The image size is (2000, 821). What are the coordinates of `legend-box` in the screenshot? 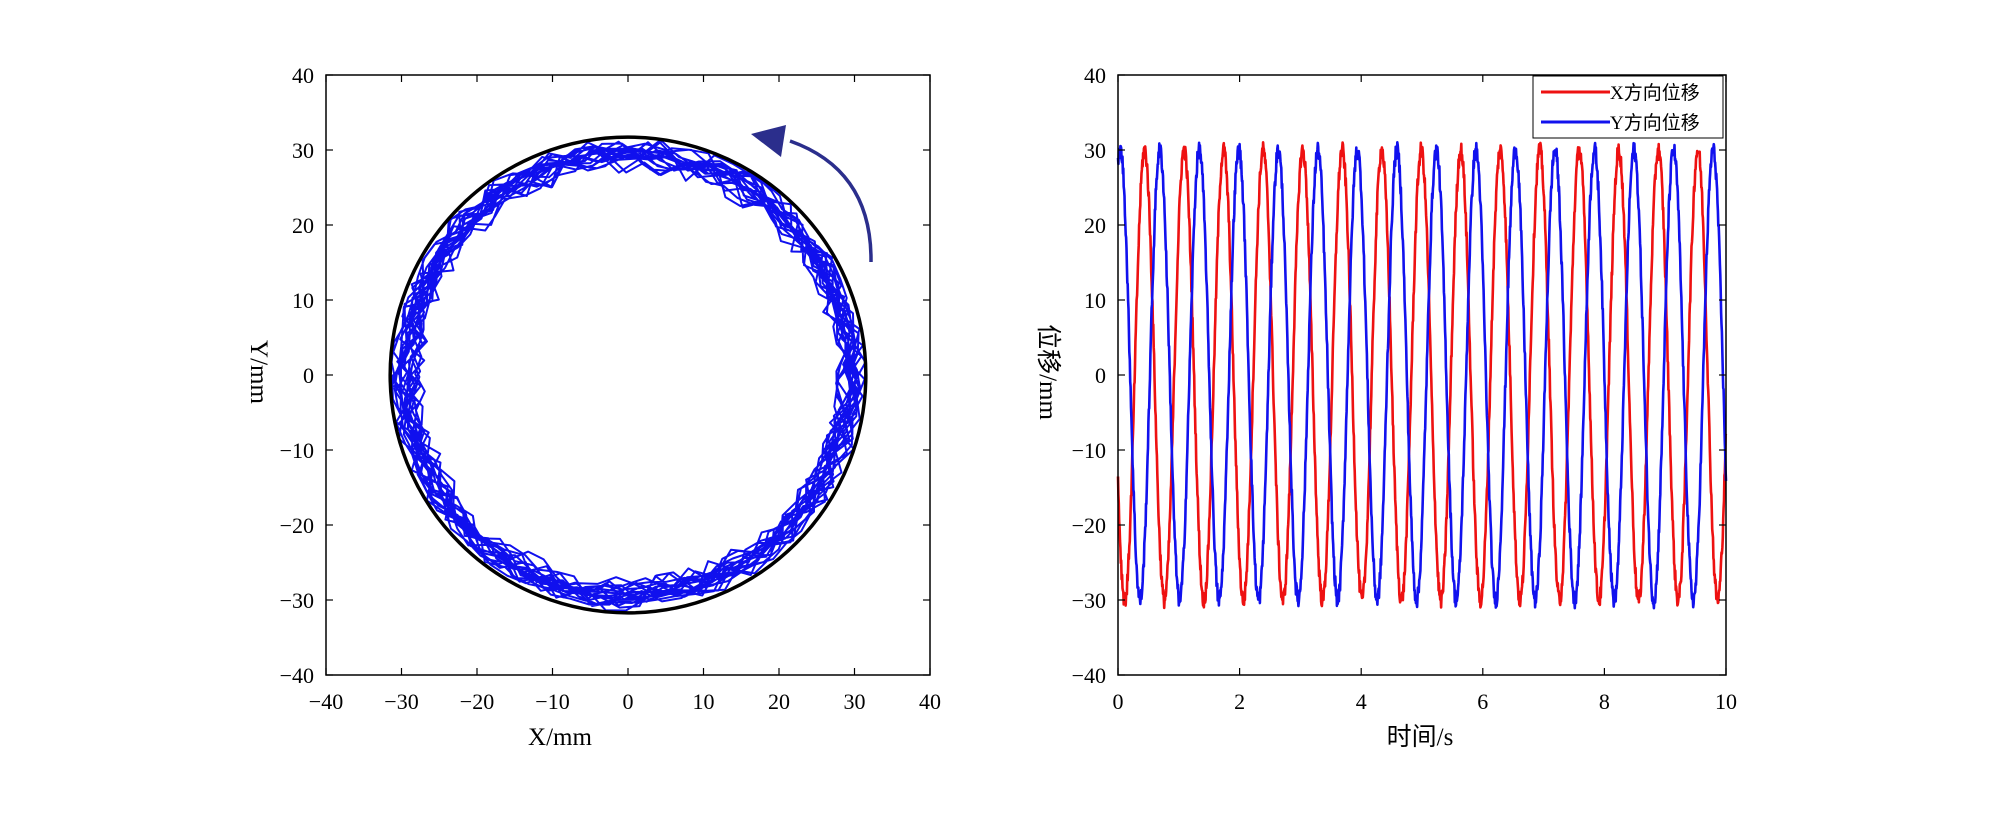 It's located at (1628, 107).